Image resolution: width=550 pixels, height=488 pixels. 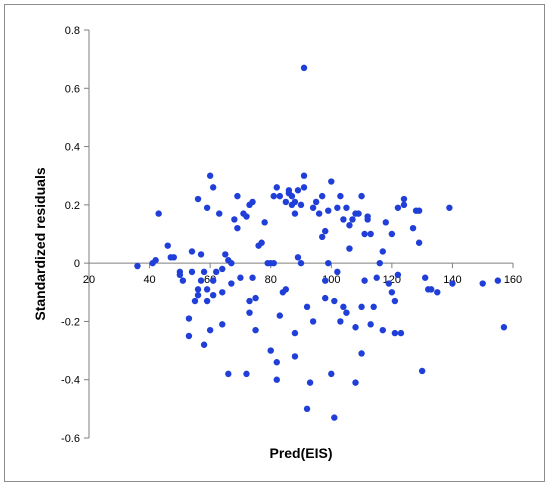 What do you see at coordinates (40, 243) in the screenshot?
I see `y-axis-title: Standardized residuals` at bounding box center [40, 243].